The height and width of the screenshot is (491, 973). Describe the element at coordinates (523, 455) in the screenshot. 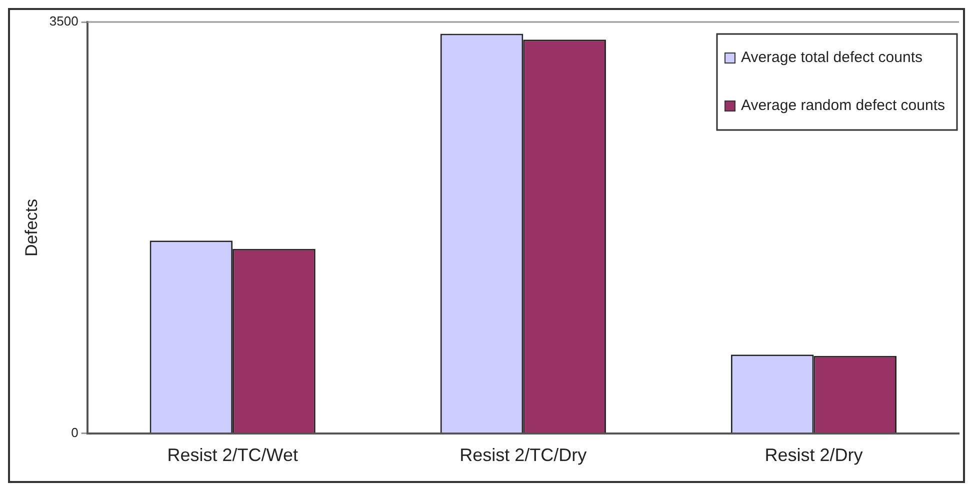

I see `x-tick-label: Resist 2/TC/Dry` at that location.